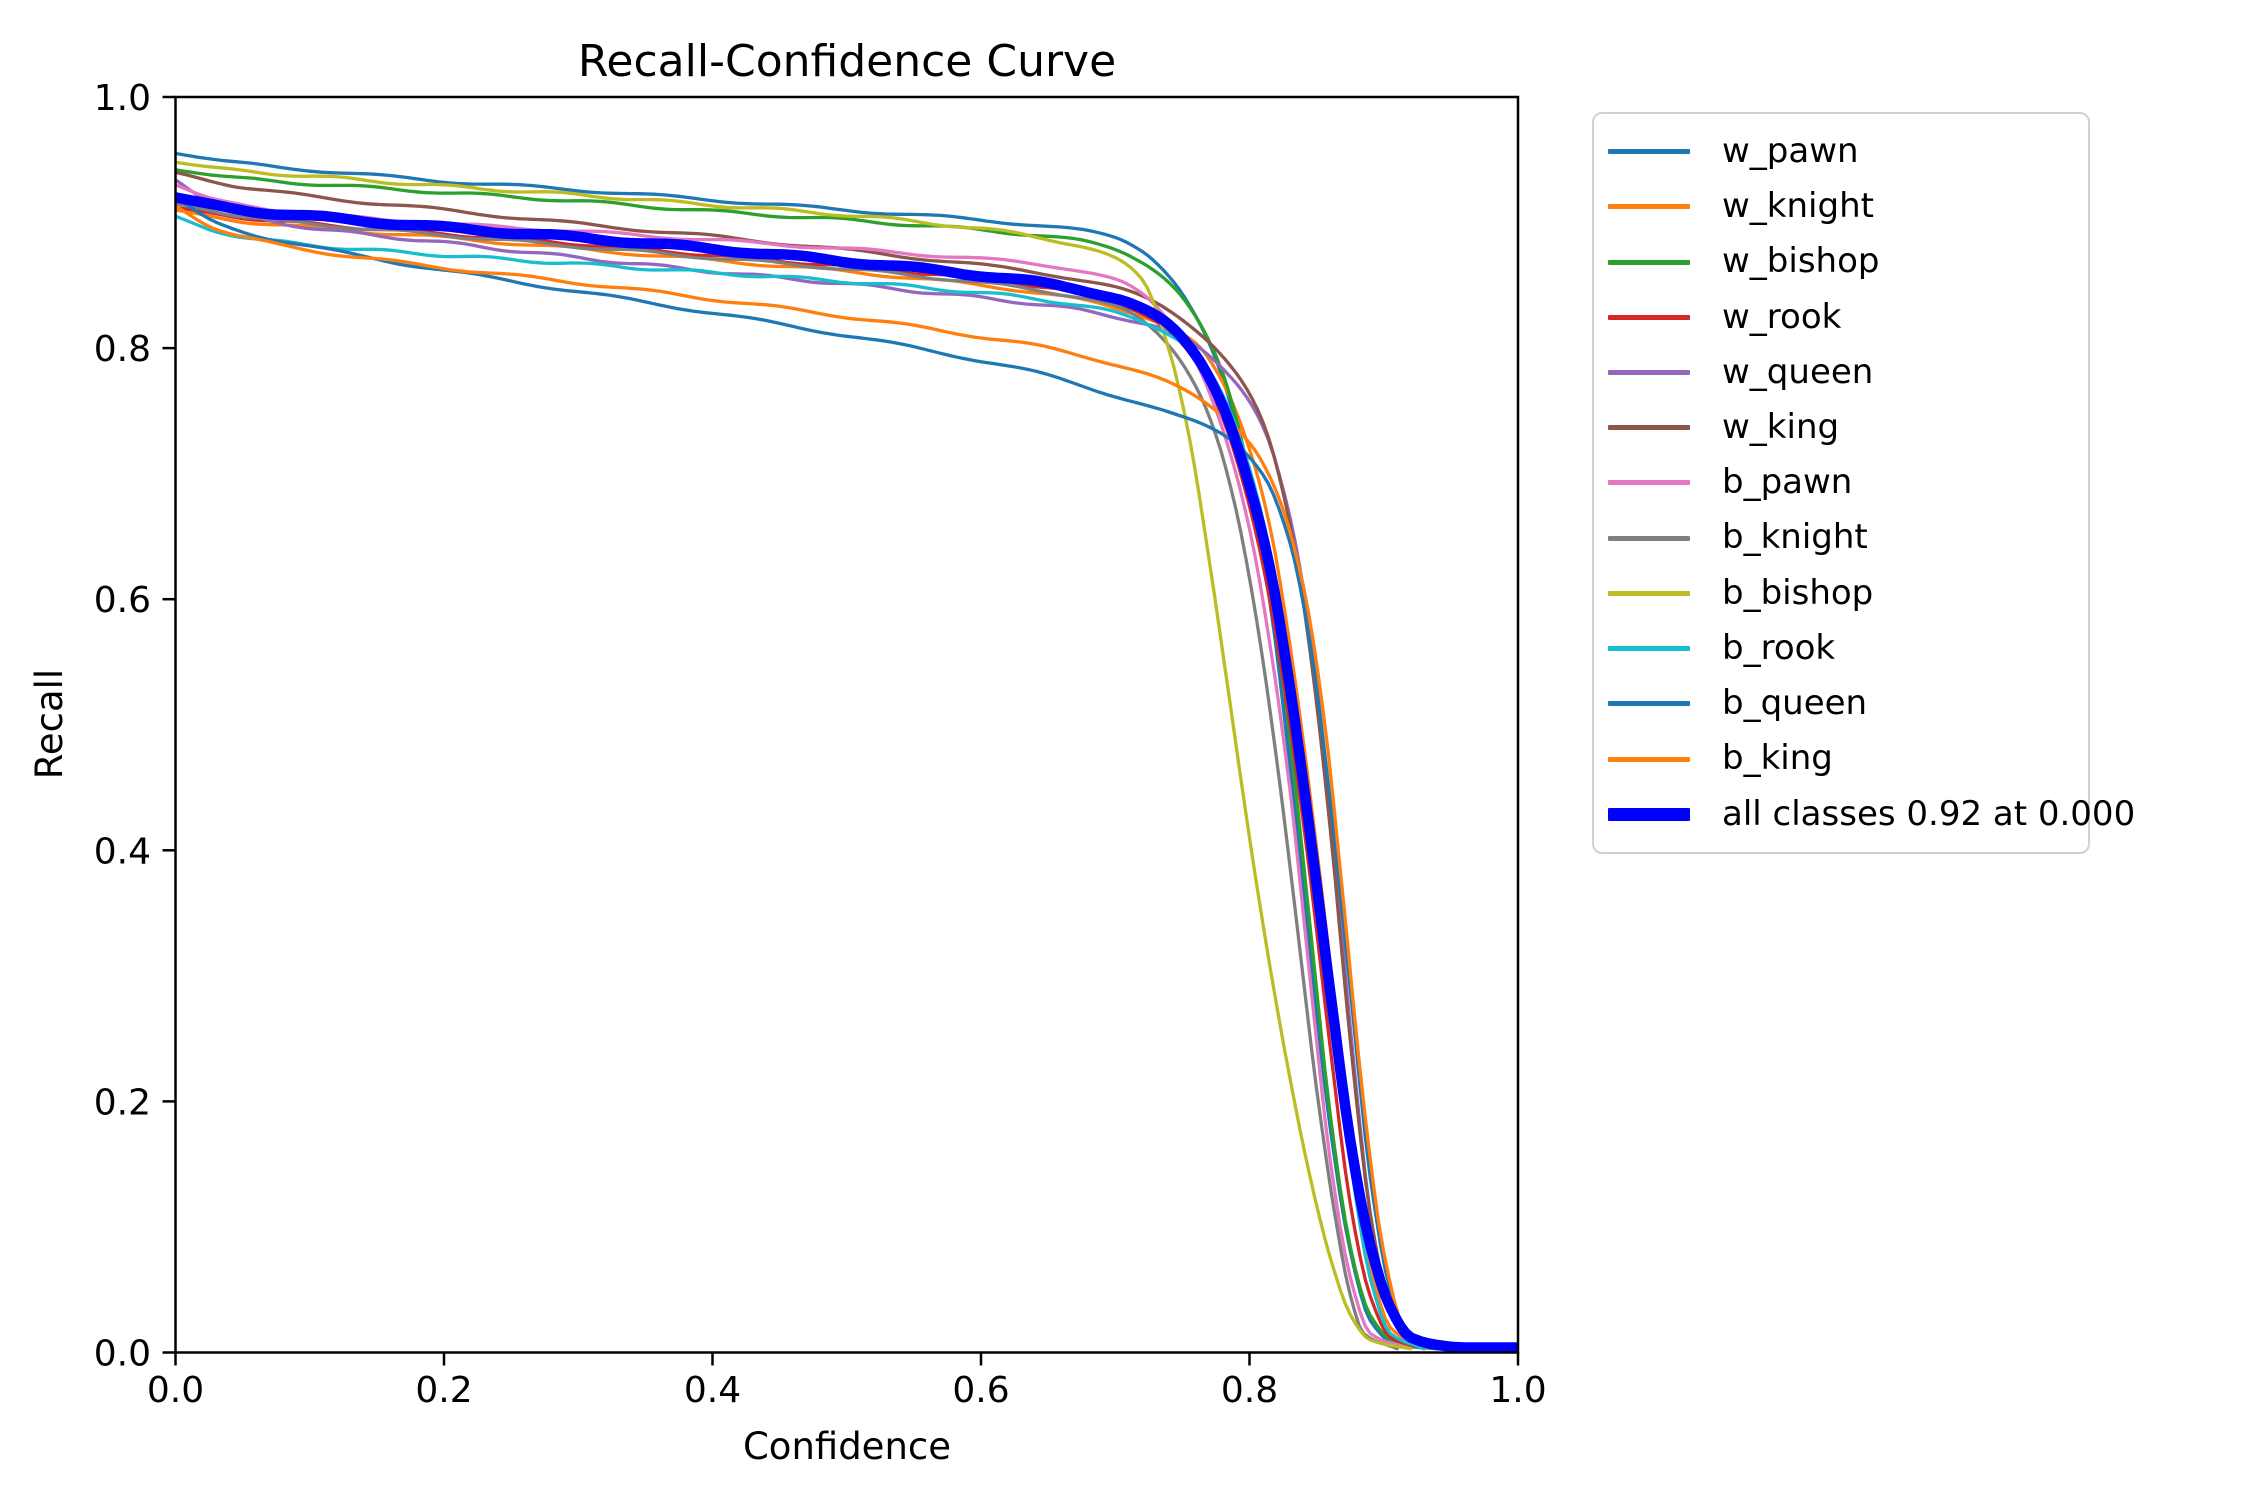 This screenshot has height=1500, width=2250. I want to click on x-tick-label: 0.4, so click(712, 1390).